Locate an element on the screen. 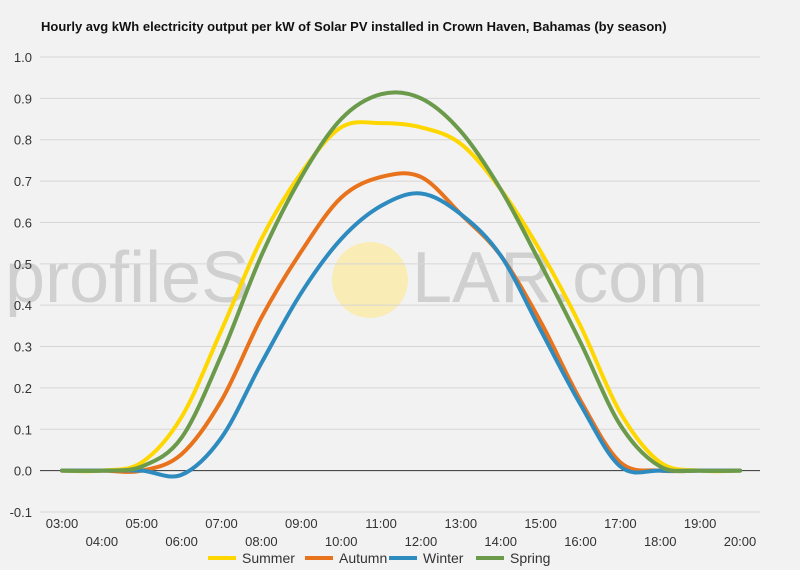  x-tick-label: 11:00 is located at coordinates (381, 523).